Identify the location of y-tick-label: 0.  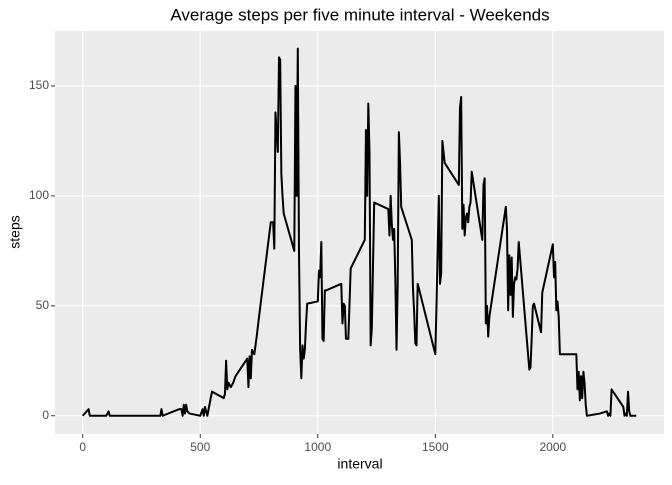
(45, 415).